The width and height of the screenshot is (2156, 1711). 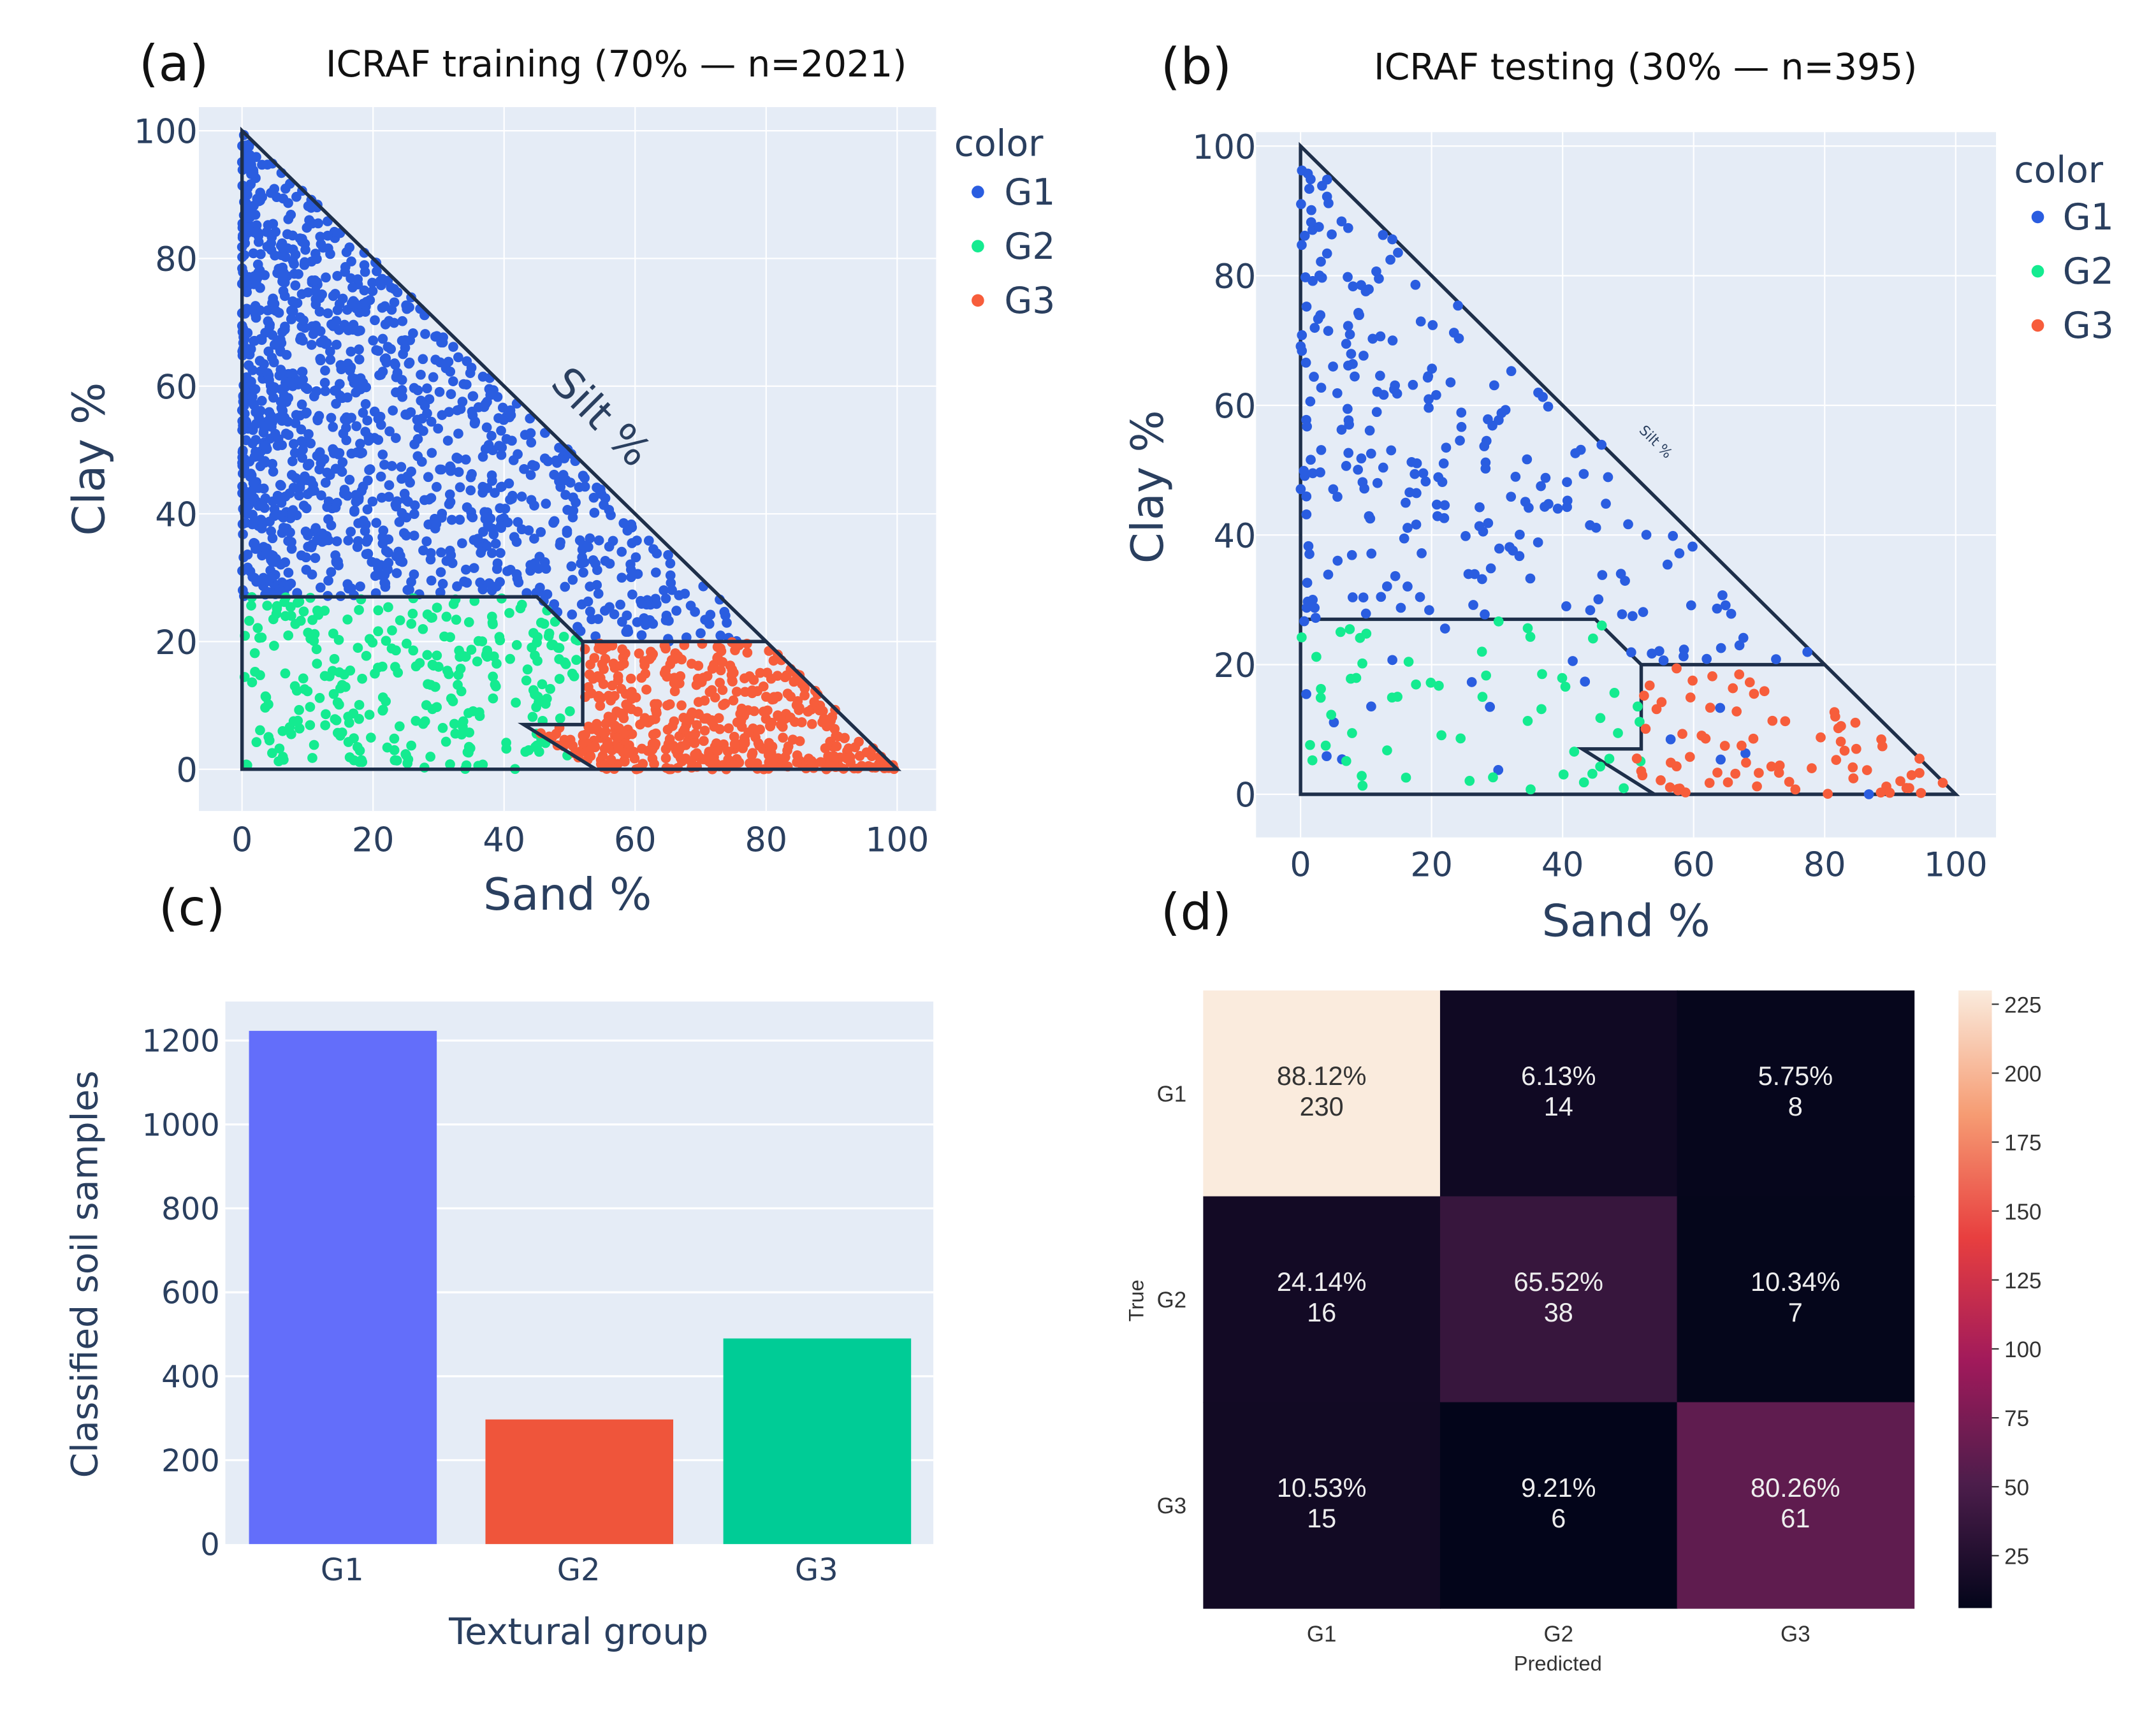 What do you see at coordinates (616, 64) in the screenshot?
I see `chart-title: ICRAF training (70% — n=2021)` at bounding box center [616, 64].